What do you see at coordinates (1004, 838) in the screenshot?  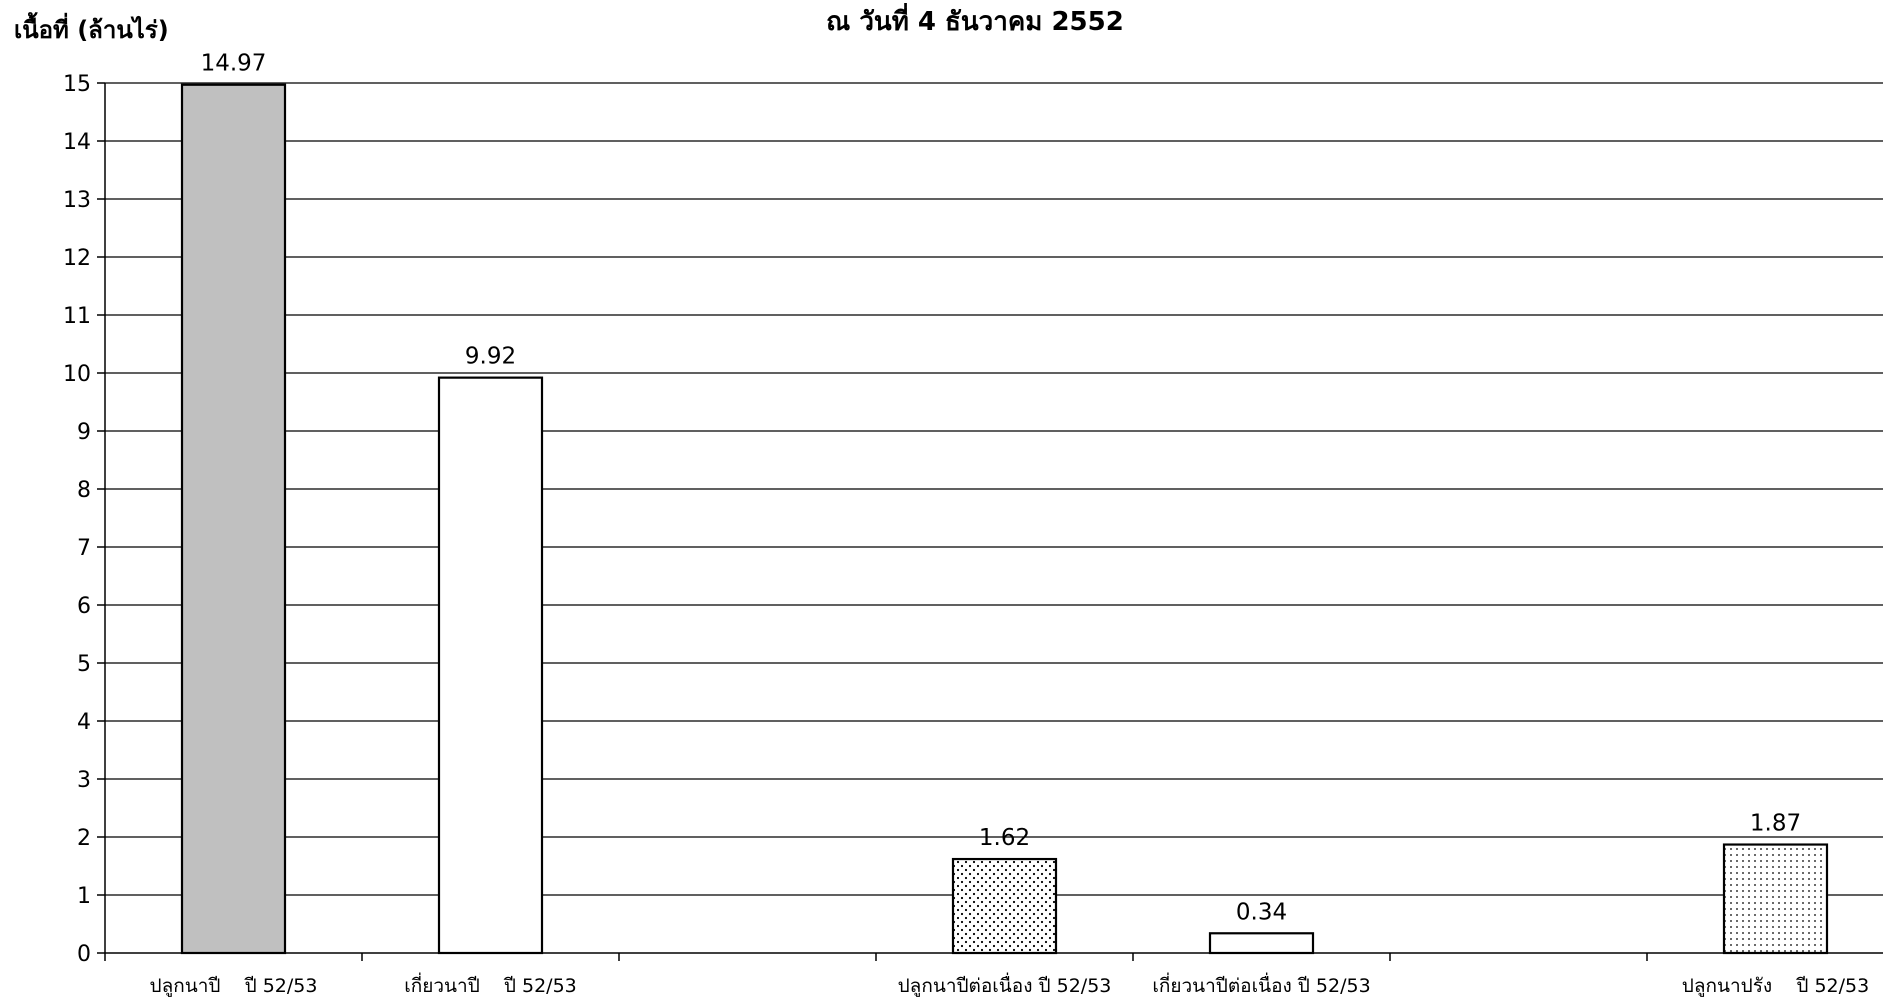 I see `data-label: 1.62` at bounding box center [1004, 838].